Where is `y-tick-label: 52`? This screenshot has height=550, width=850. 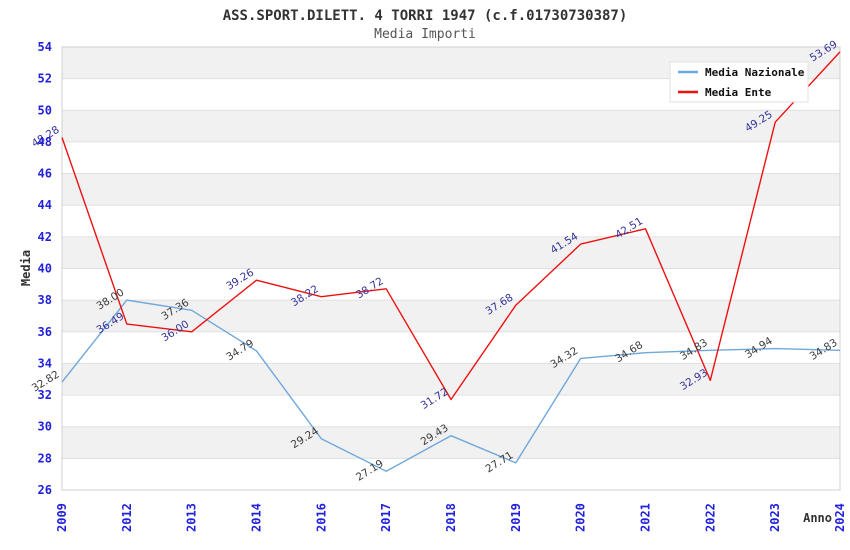 y-tick-label: 52 is located at coordinates (45, 79).